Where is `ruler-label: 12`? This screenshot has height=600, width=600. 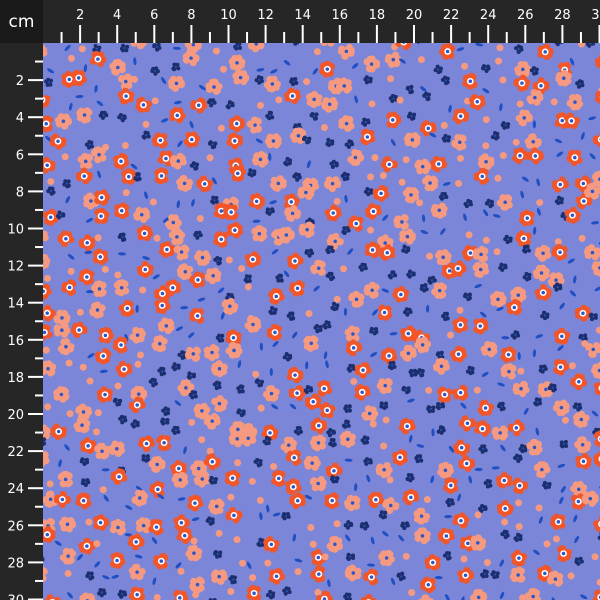 ruler-label: 12 is located at coordinates (15, 267).